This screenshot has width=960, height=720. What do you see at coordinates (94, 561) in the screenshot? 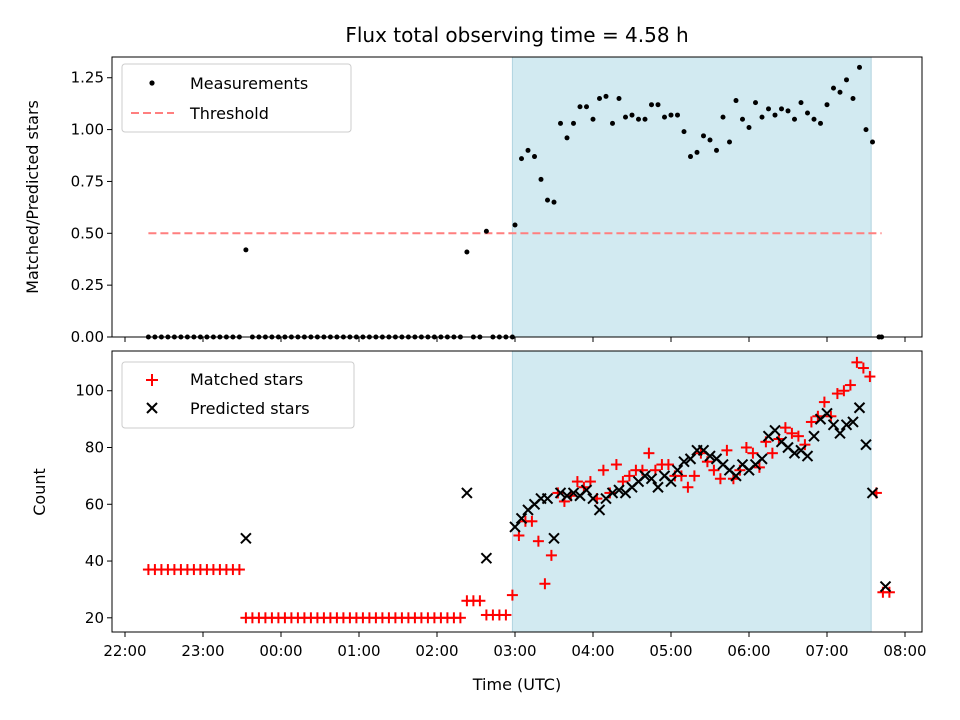
I see `y-tick-label: 40` at bounding box center [94, 561].